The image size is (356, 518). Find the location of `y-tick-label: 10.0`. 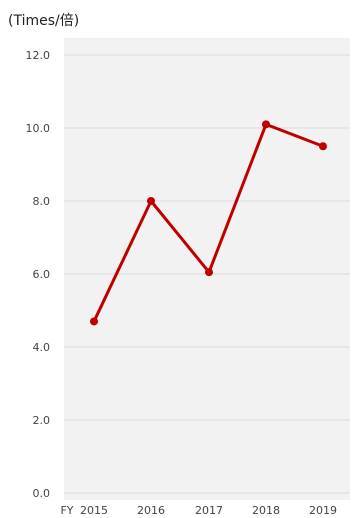

y-tick-label: 10.0 is located at coordinates (38, 128).